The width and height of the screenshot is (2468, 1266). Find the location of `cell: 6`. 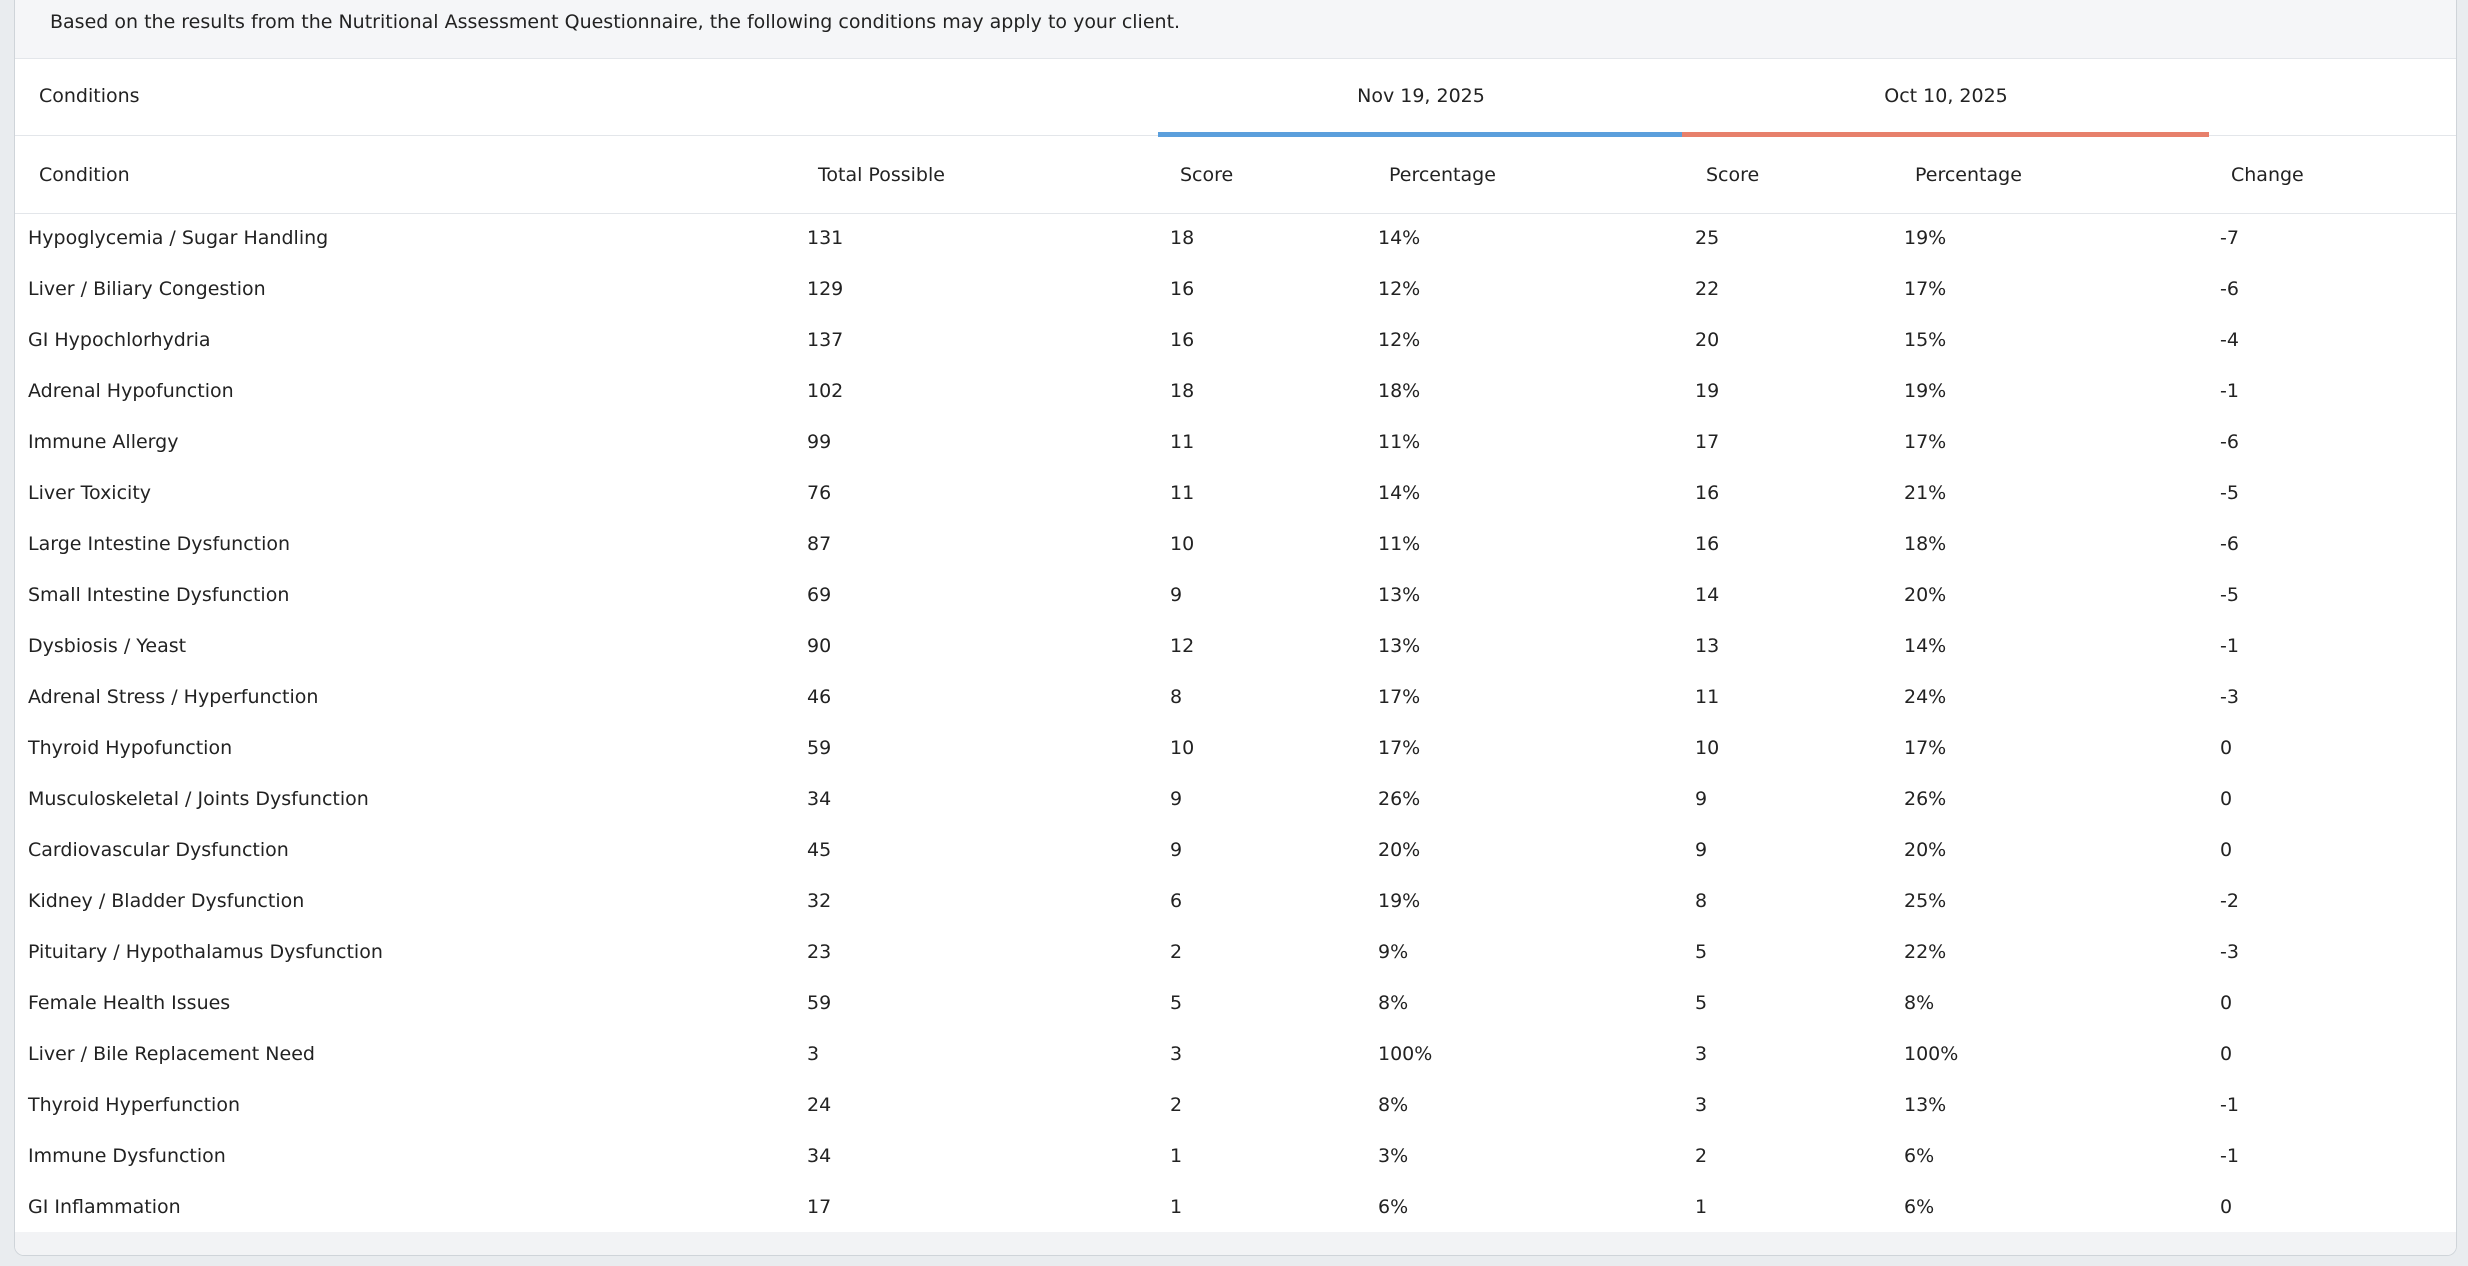

cell: 6 is located at coordinates (1176, 901).